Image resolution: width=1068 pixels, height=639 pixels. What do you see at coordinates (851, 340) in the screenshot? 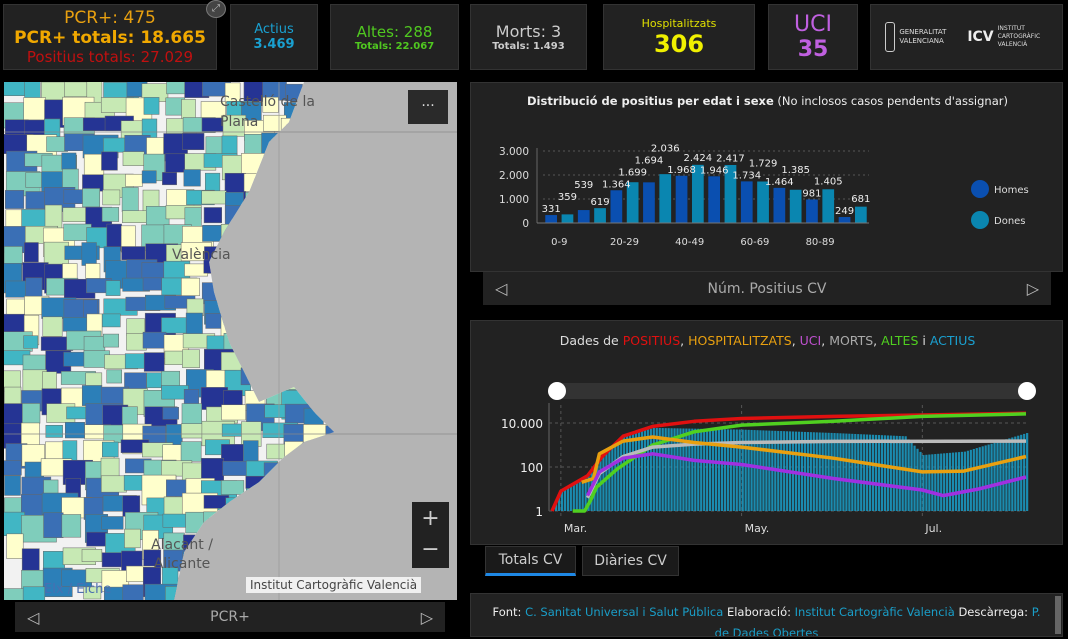
I see `title-part: MORTS` at bounding box center [851, 340].